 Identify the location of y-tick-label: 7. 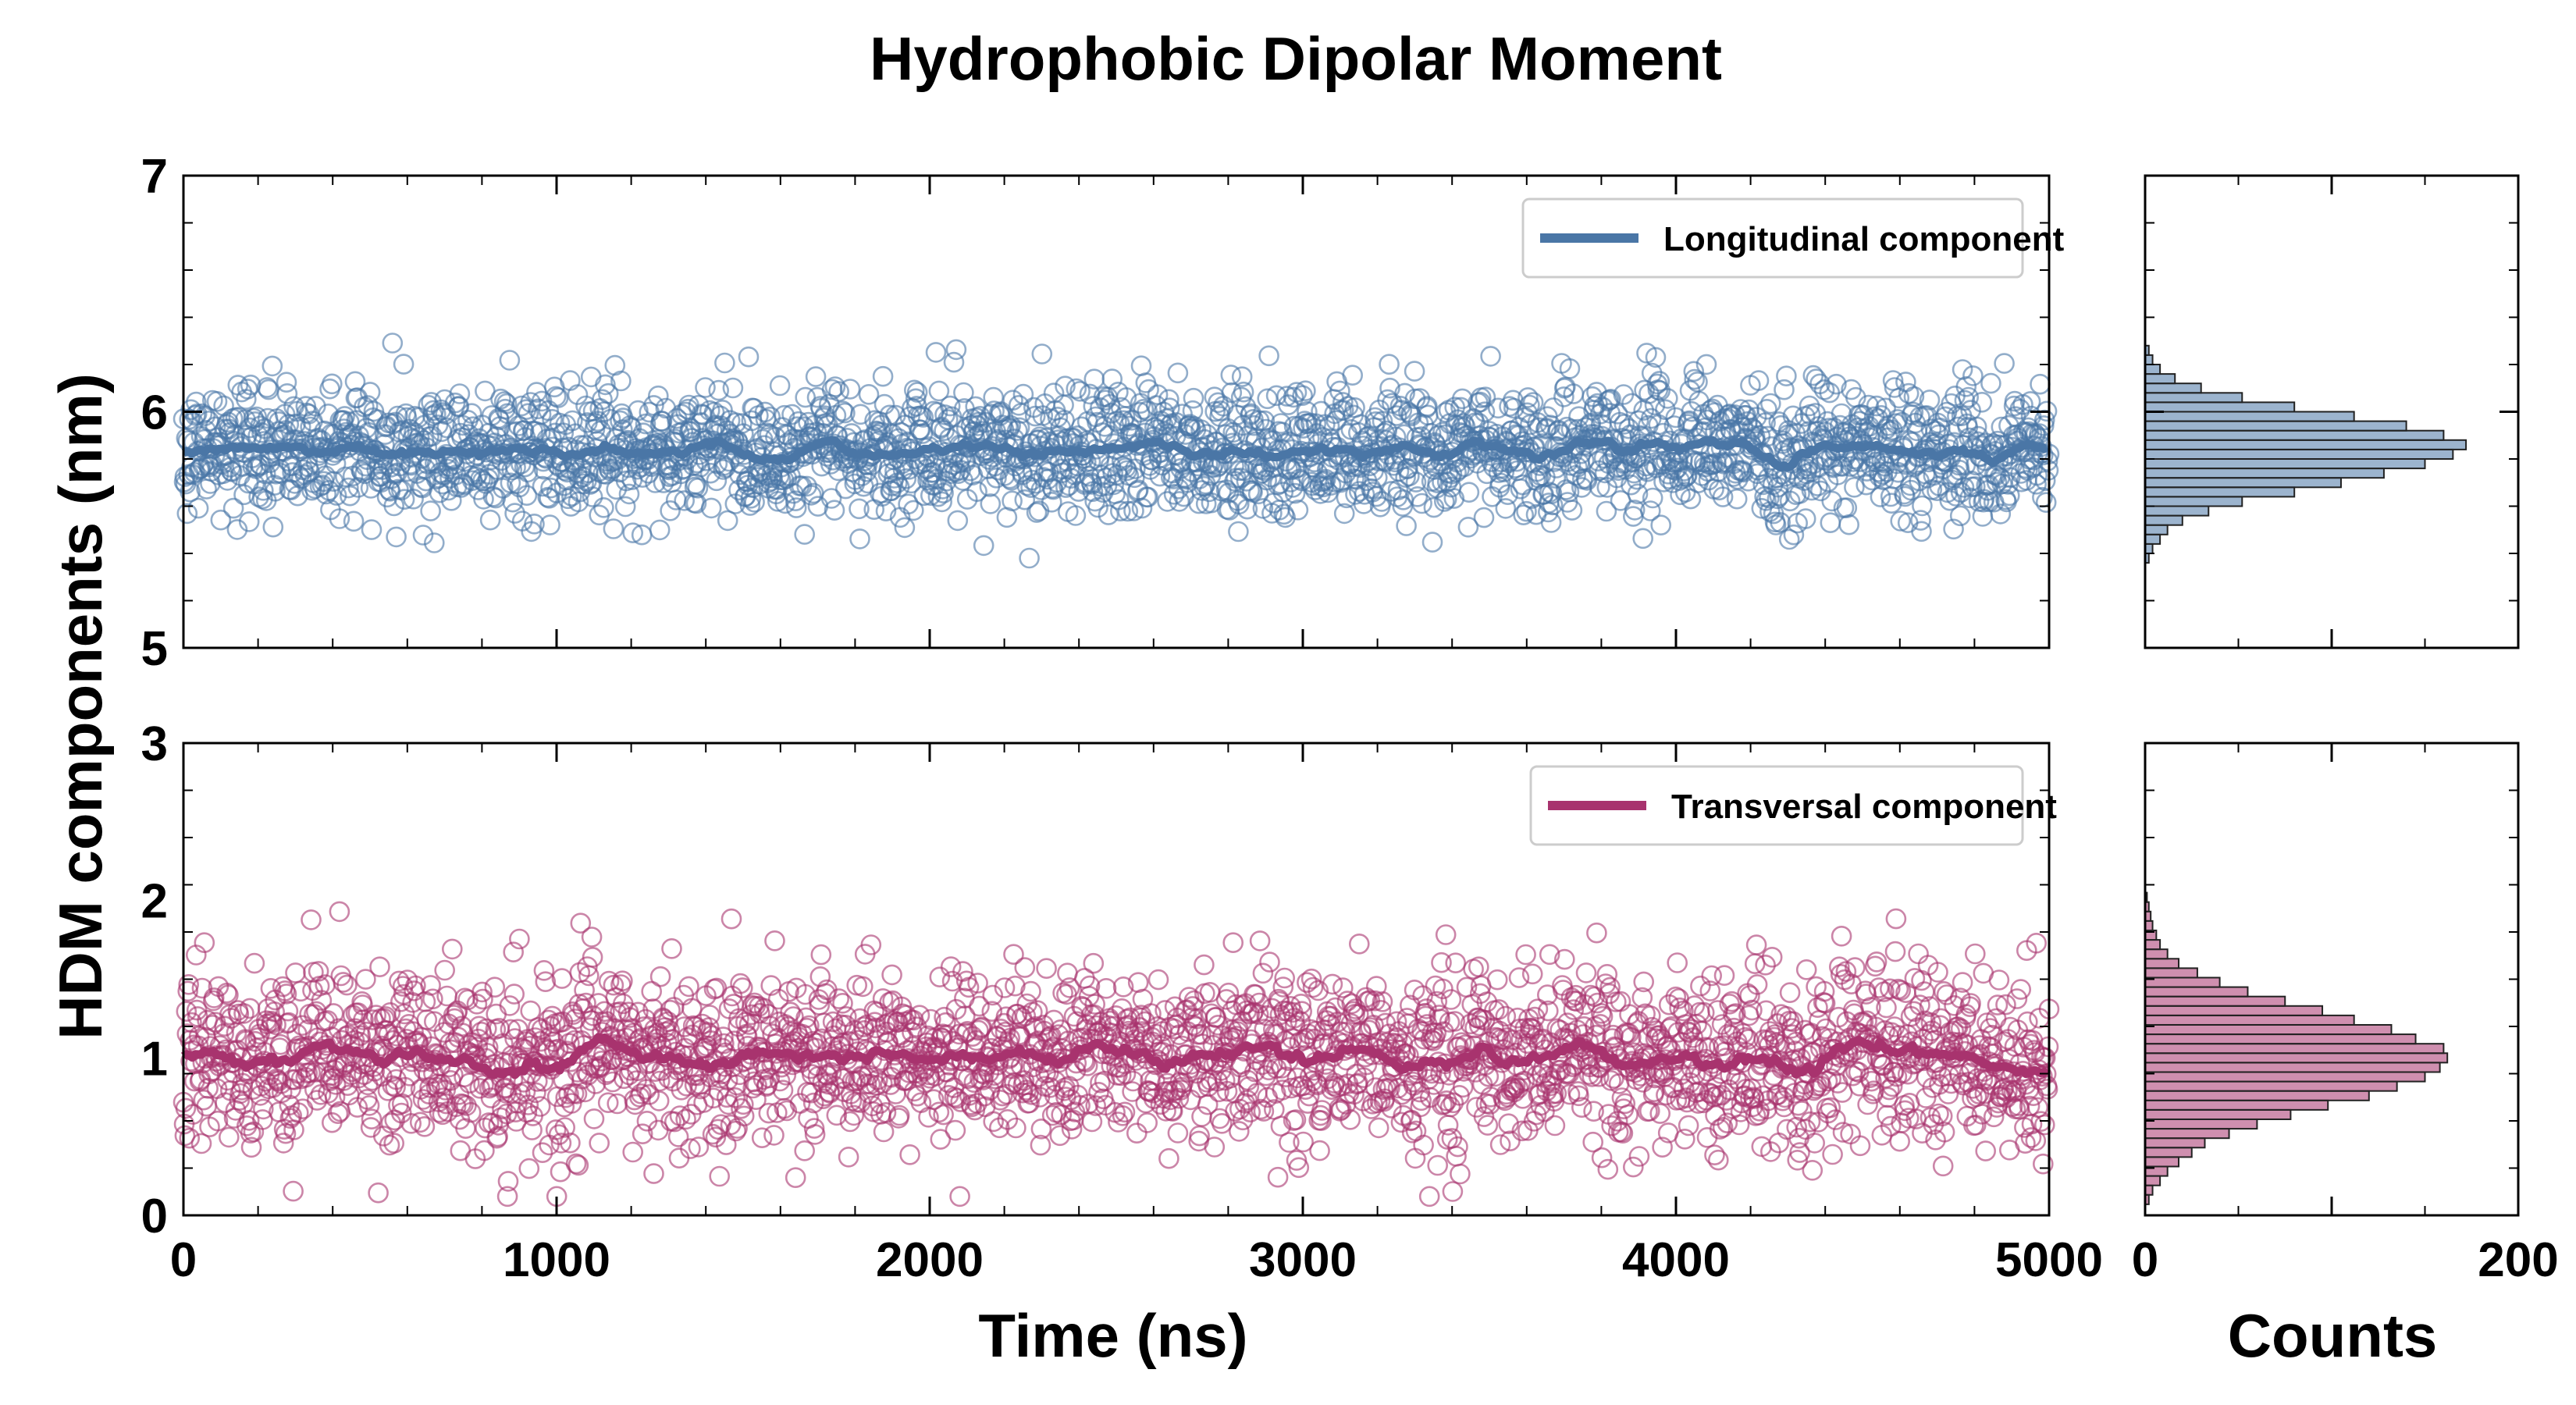
(154, 177).